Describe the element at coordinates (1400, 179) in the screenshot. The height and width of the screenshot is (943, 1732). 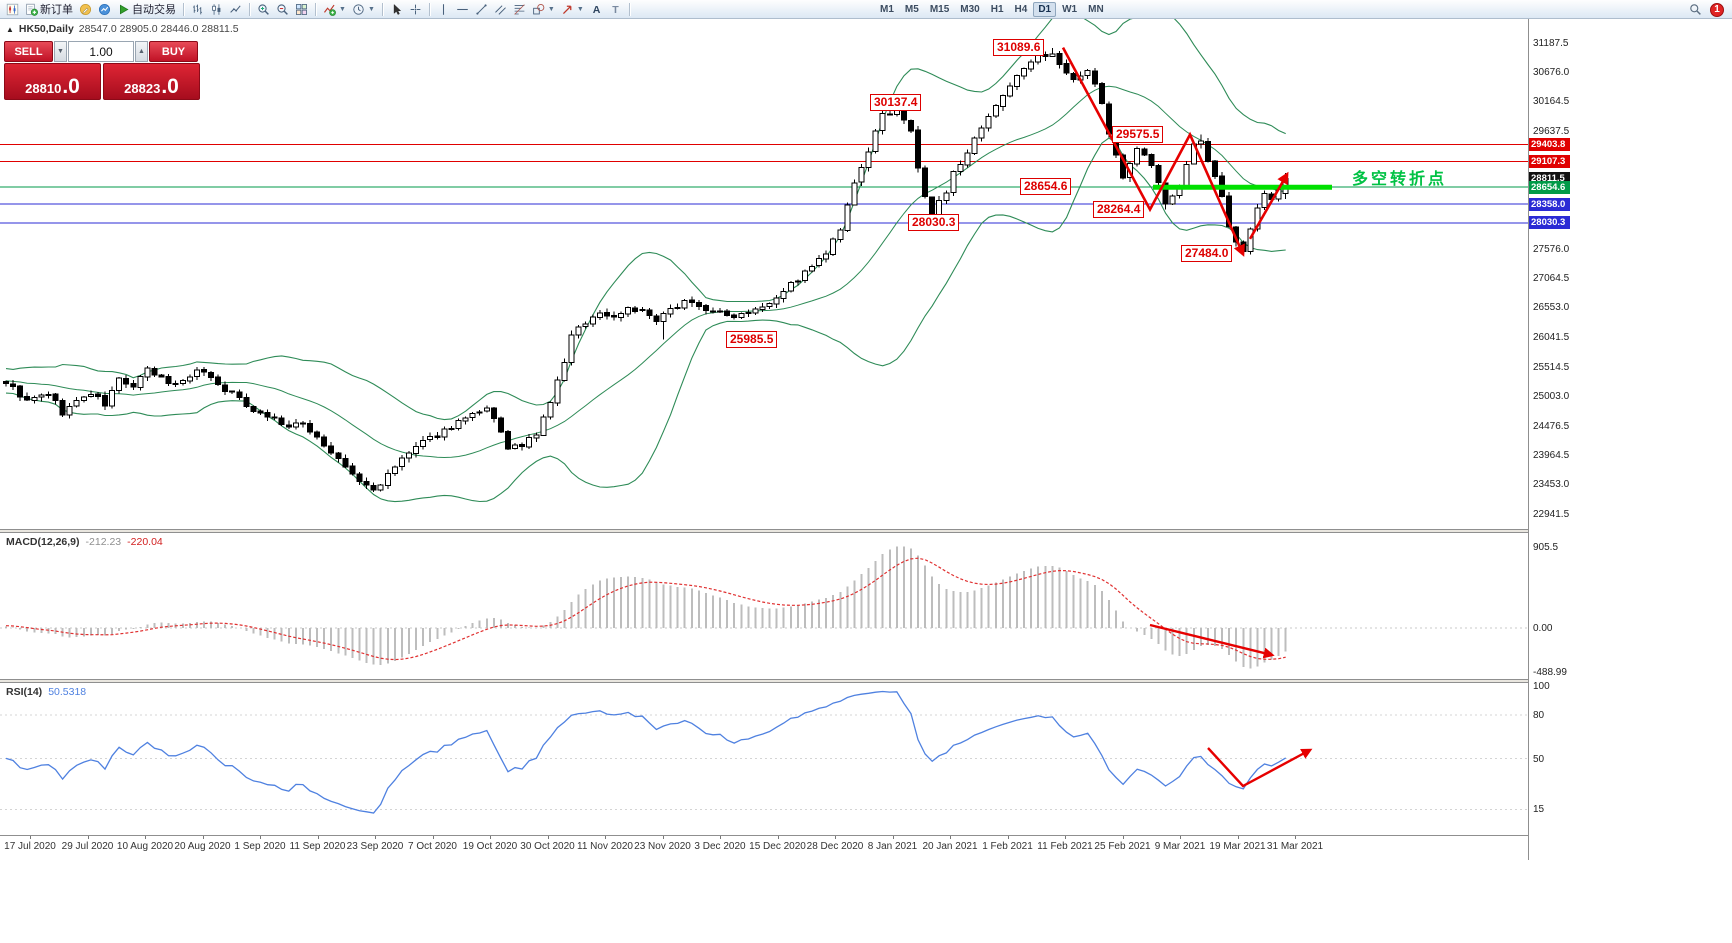
I see `turning-point-annotation: 多空转折点` at that location.